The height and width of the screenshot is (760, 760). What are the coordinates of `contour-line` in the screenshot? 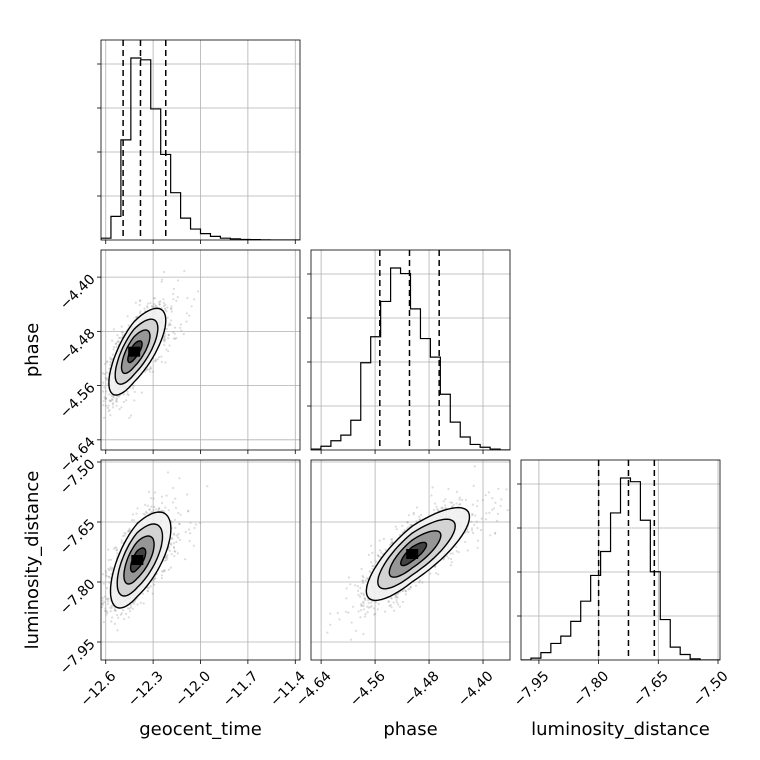 It's located at (139, 560).